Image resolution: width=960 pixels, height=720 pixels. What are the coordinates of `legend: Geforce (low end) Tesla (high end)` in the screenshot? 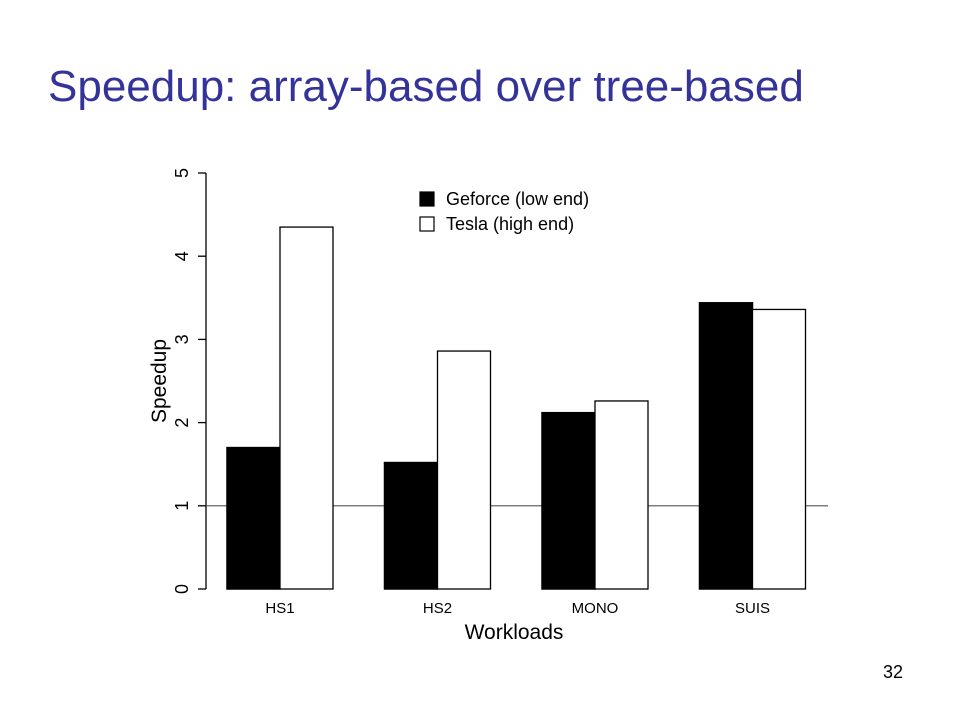 It's located at (504, 211).